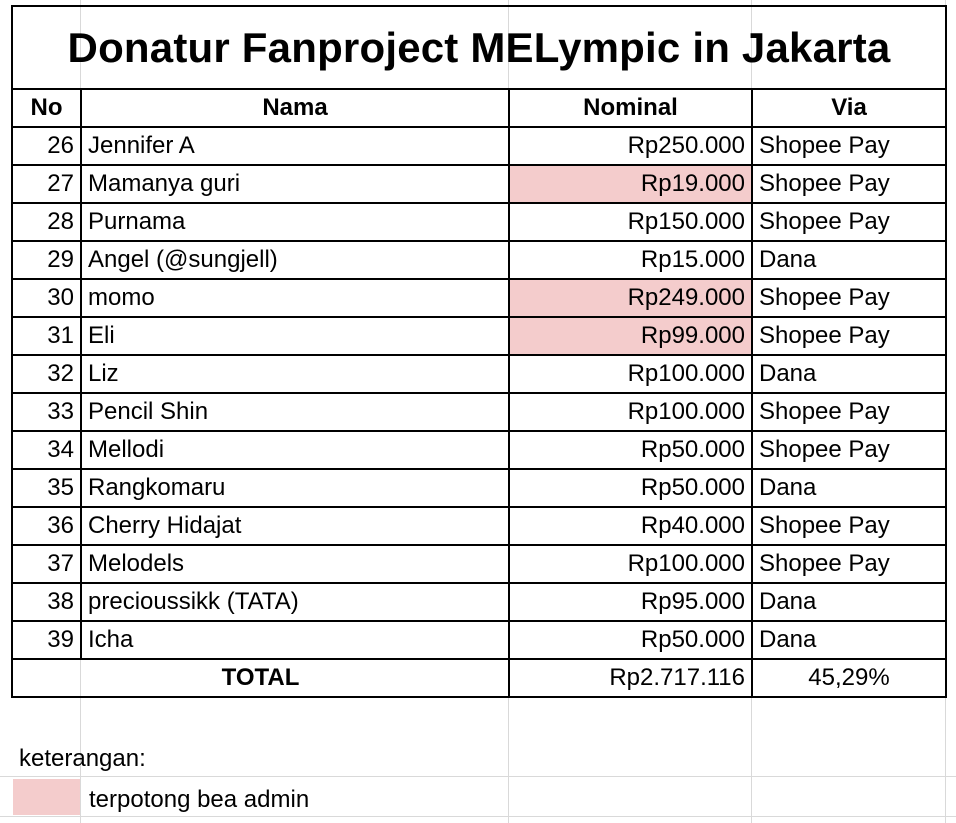 The height and width of the screenshot is (823, 956). Describe the element at coordinates (295, 526) in the screenshot. I see `cell-name: Cherry Hidajat` at that location.